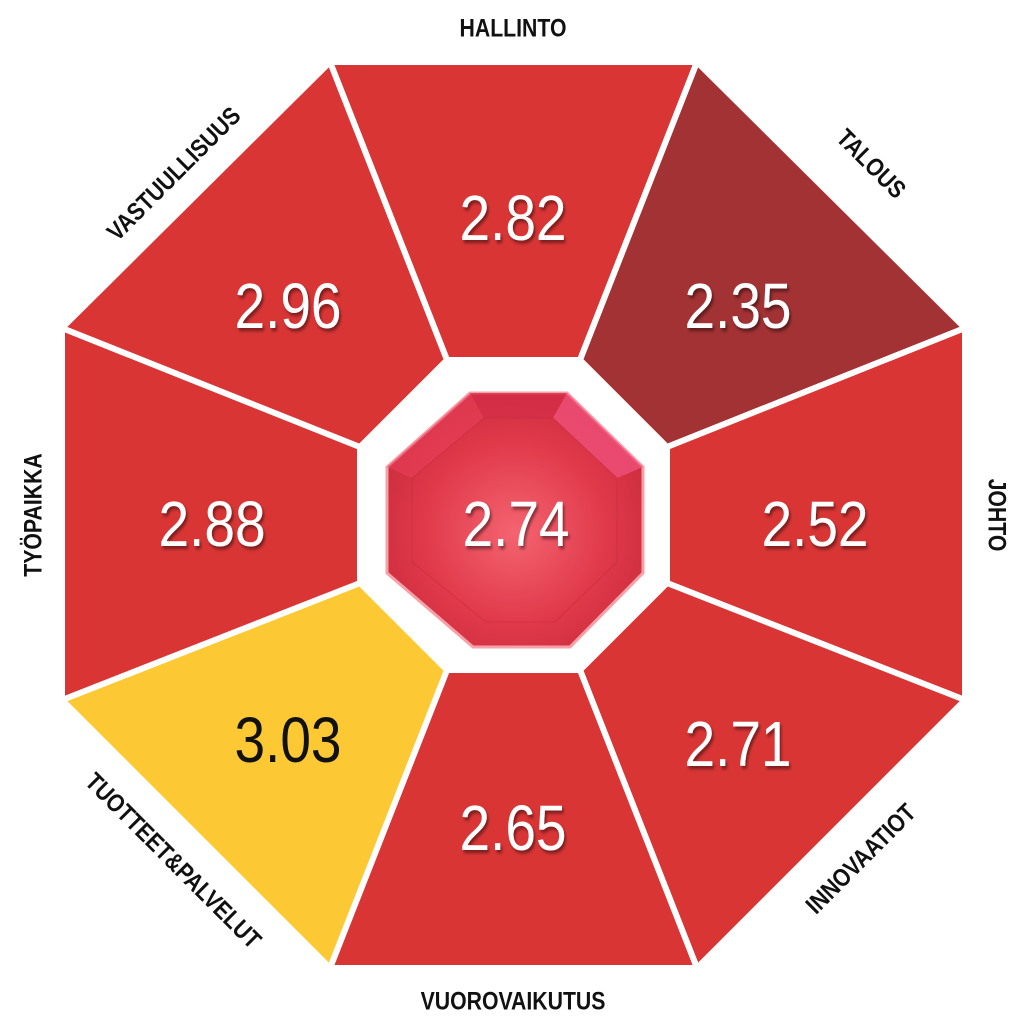 This screenshot has height=1032, width=1035. What do you see at coordinates (513, 28) in the screenshot?
I see `segment-label-hallinto: HALLINTO` at bounding box center [513, 28].